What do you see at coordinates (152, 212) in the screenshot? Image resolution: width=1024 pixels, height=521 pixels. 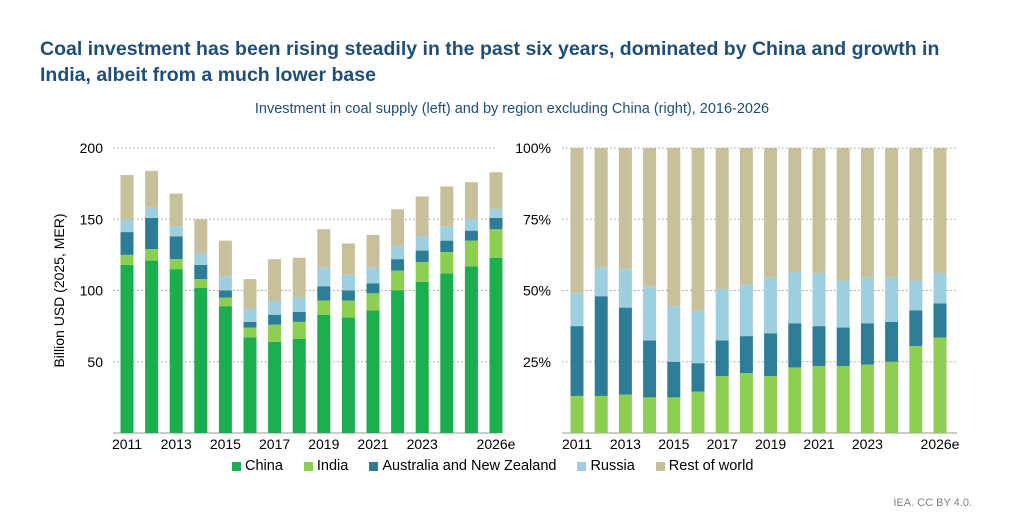 I see `bar-russia-2012` at bounding box center [152, 212].